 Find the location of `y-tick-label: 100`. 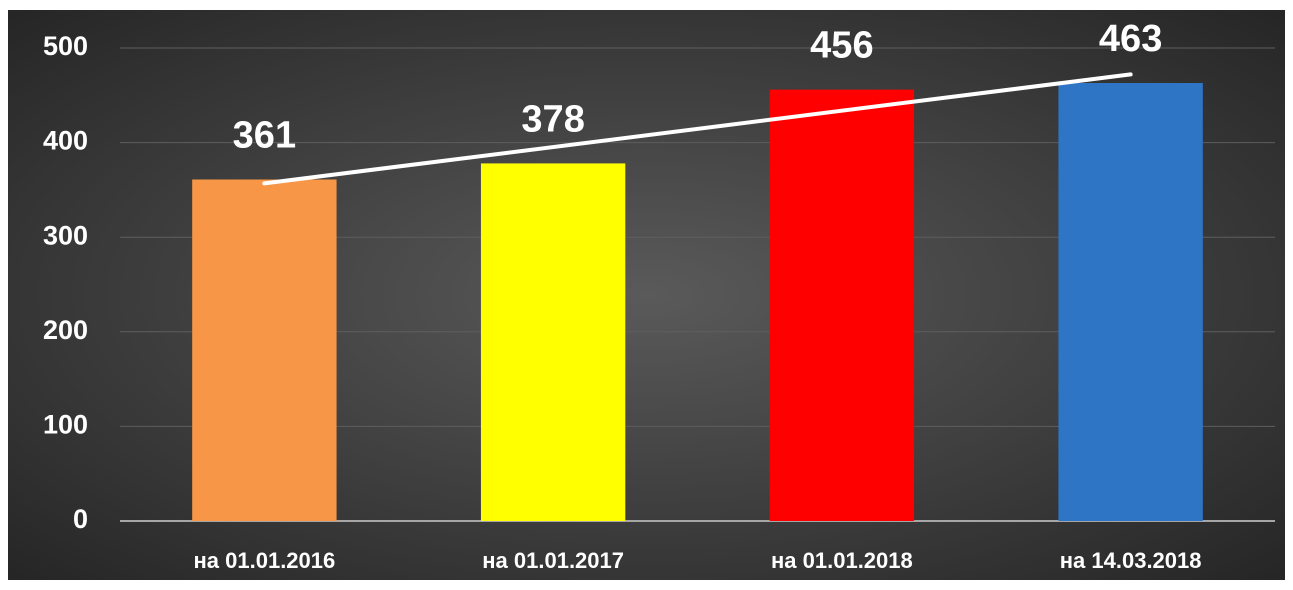

y-tick-label: 100 is located at coordinates (65, 425).